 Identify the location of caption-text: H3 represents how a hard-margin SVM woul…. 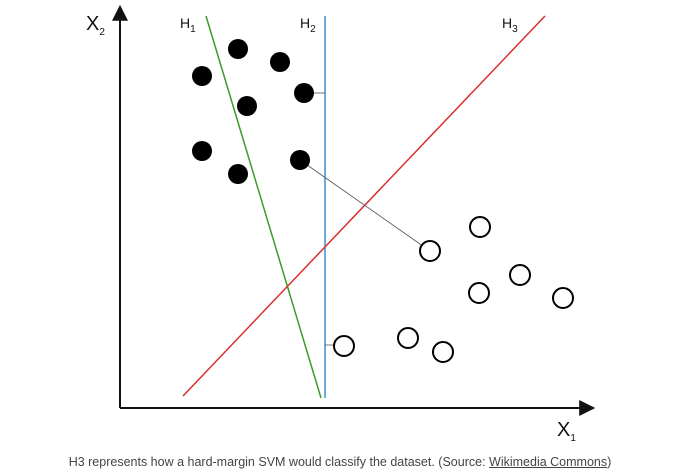
(279, 462).